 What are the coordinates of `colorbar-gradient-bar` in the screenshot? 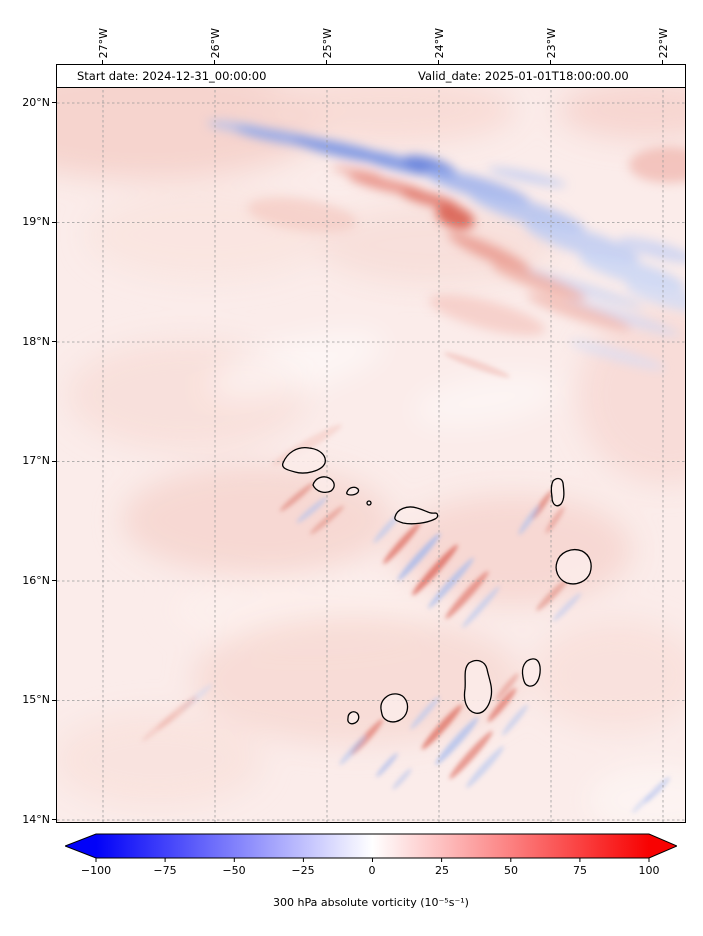 It's located at (371, 846).